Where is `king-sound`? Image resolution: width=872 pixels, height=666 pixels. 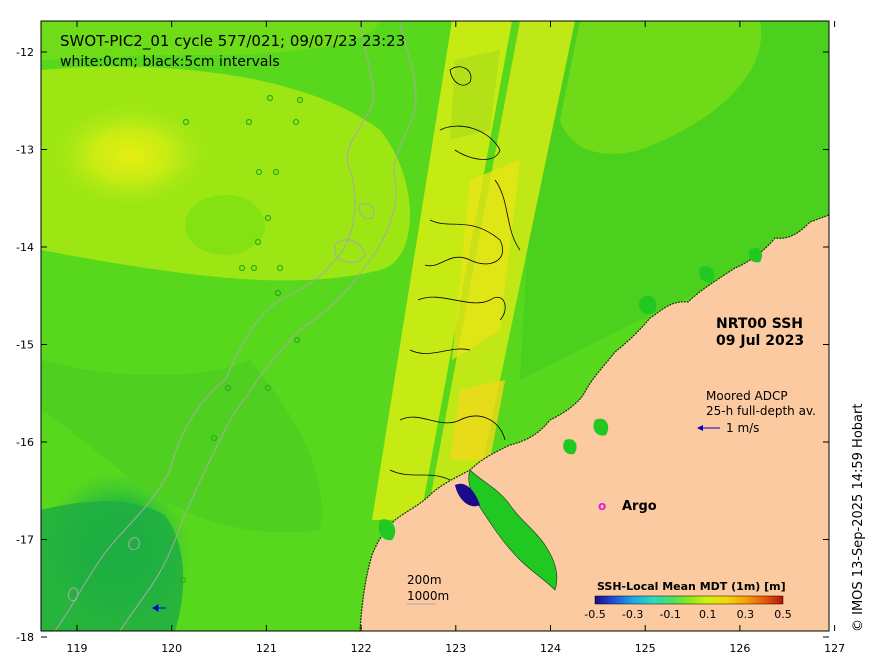 king-sound is located at coordinates (513, 530).